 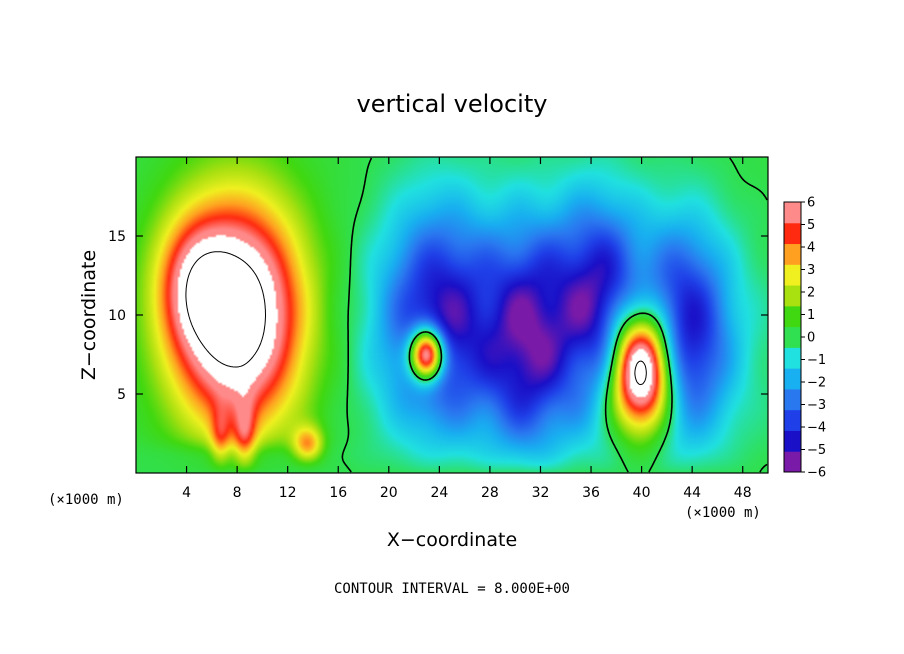 What do you see at coordinates (186, 493) in the screenshot?
I see `x-tick-label: 4` at bounding box center [186, 493].